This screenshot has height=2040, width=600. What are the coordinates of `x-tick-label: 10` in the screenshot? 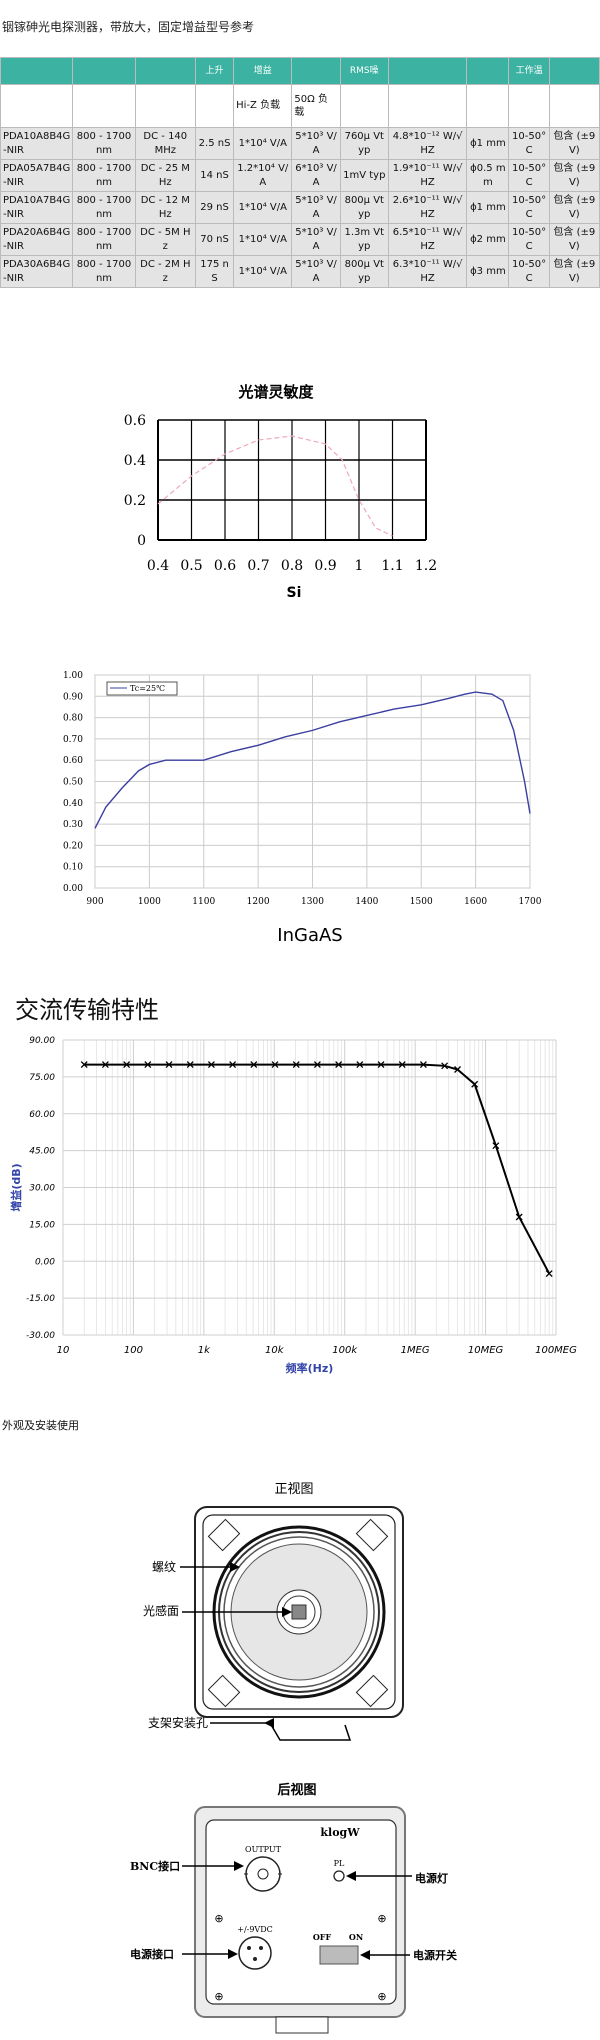 It's located at (63, 1350).